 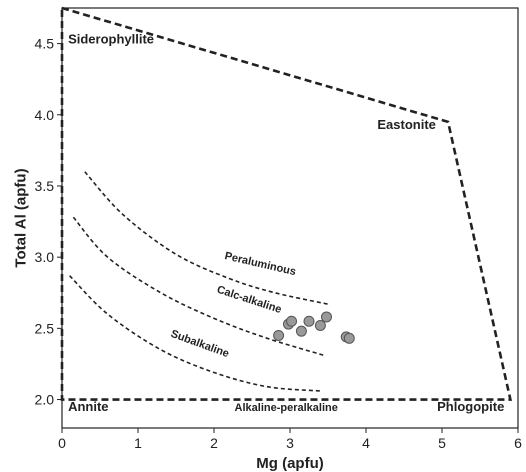 I want to click on peraluminous-boundary-curve, so click(x=206, y=238).